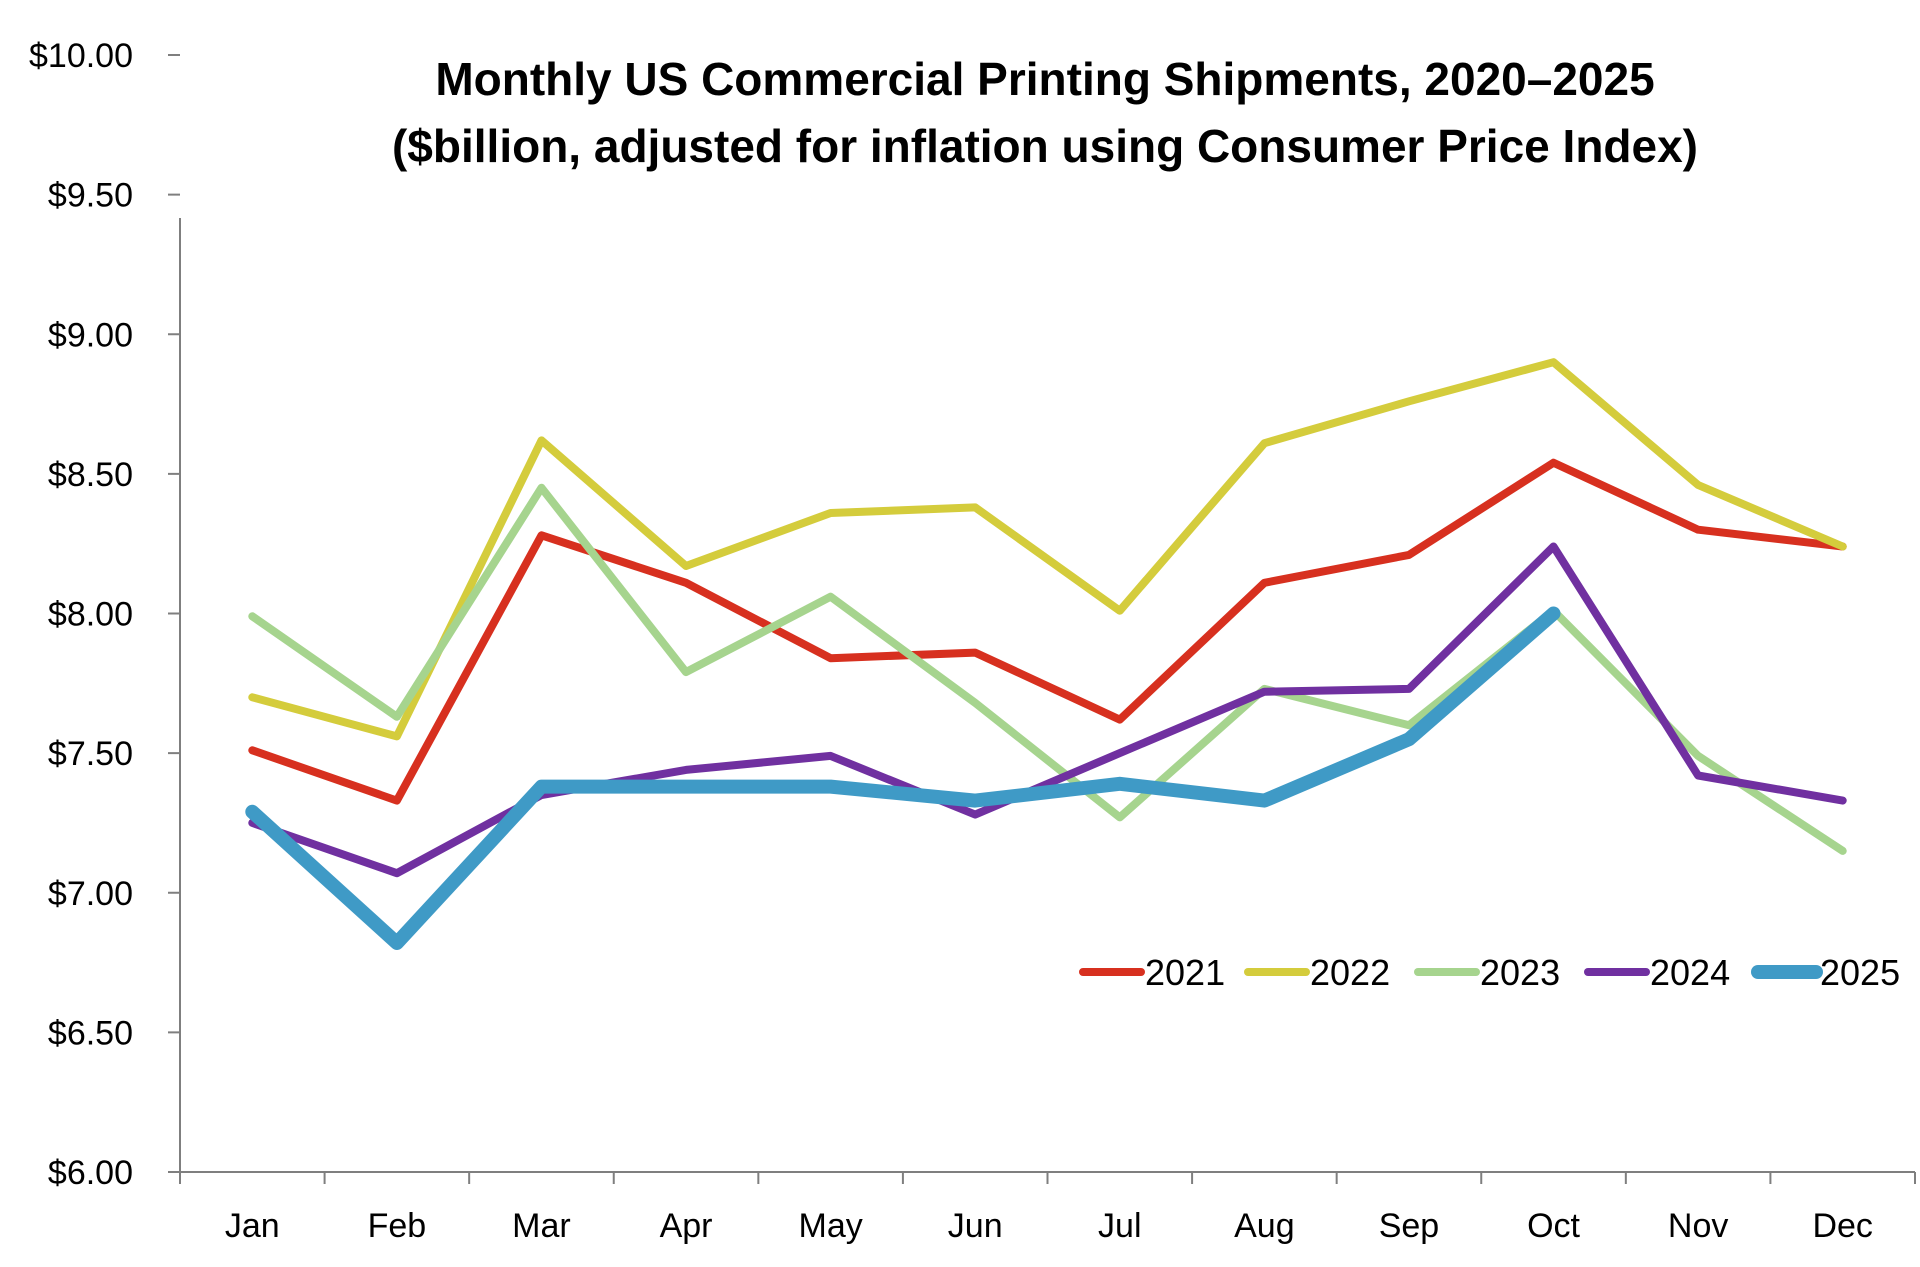 The image size is (1920, 1267). I want to click on y-tick-label: $10.00, so click(81, 56).